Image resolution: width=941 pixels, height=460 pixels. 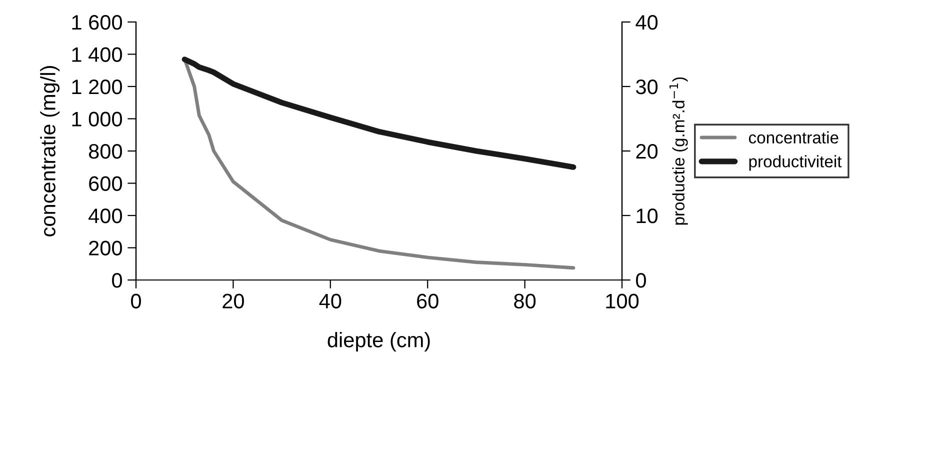 I want to click on y-tick-label: 1 000, so click(x=97, y=119).